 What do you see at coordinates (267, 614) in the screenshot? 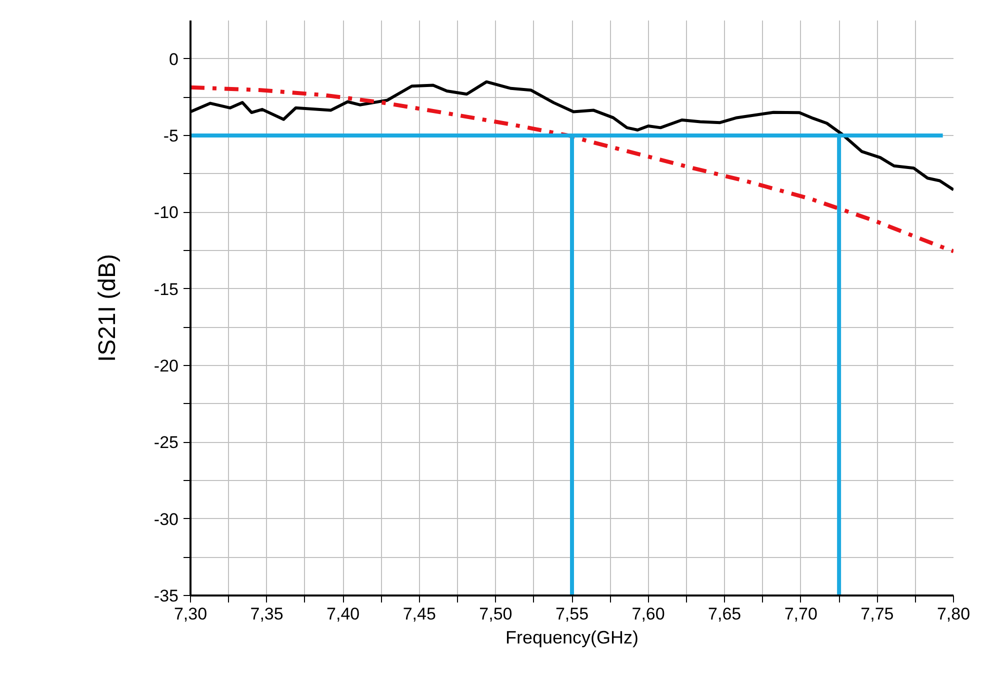
I see `x-tick-label: 7,35` at bounding box center [267, 614].